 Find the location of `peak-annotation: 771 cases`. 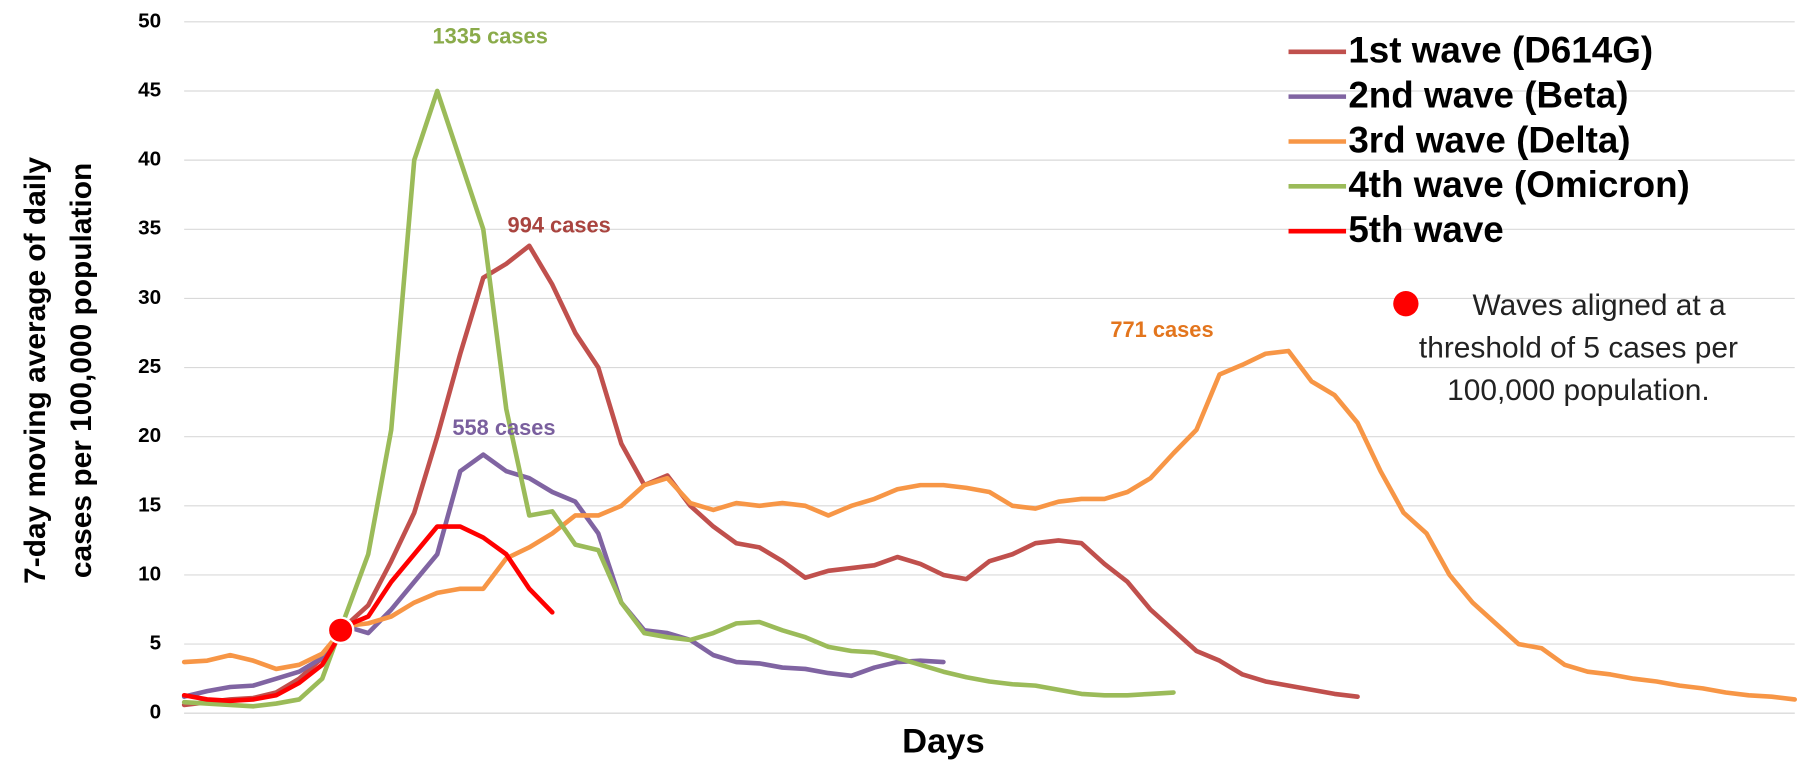

peak-annotation: 771 cases is located at coordinates (1161, 329).